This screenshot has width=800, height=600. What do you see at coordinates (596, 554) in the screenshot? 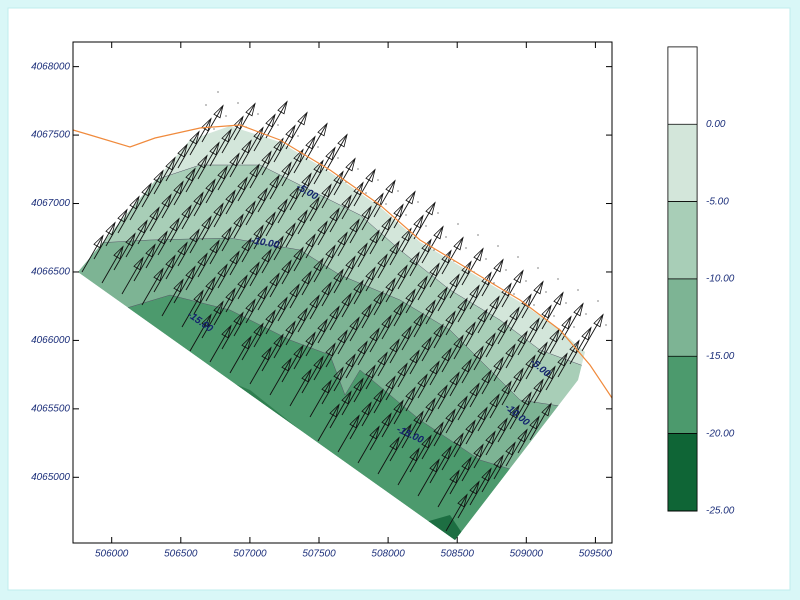
I see `x-tick-label: 509500` at bounding box center [596, 554].